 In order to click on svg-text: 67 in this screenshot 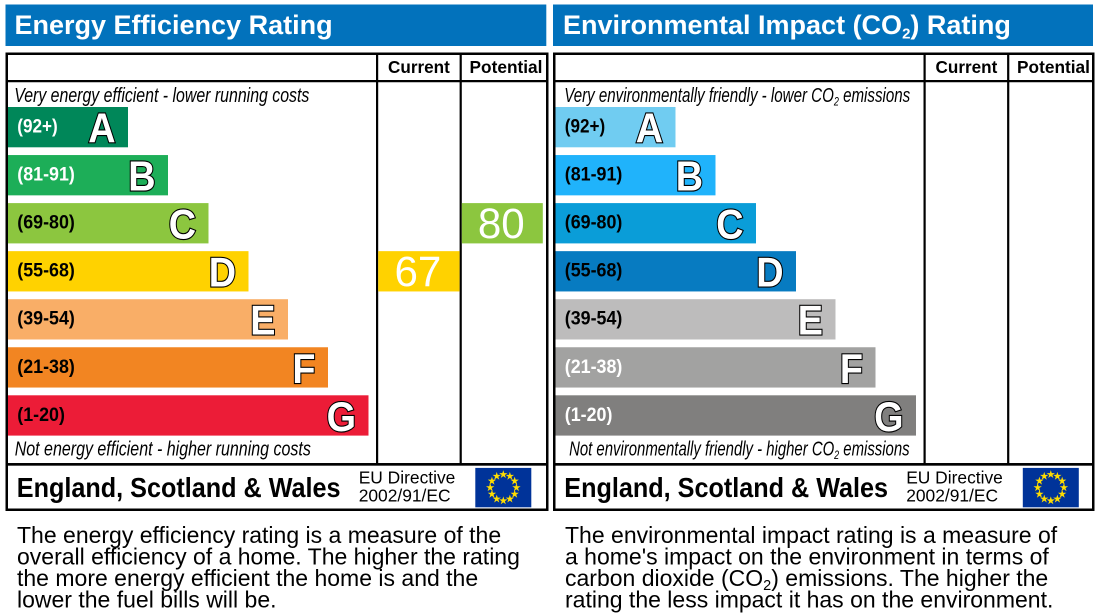, I will do `click(417, 272)`.